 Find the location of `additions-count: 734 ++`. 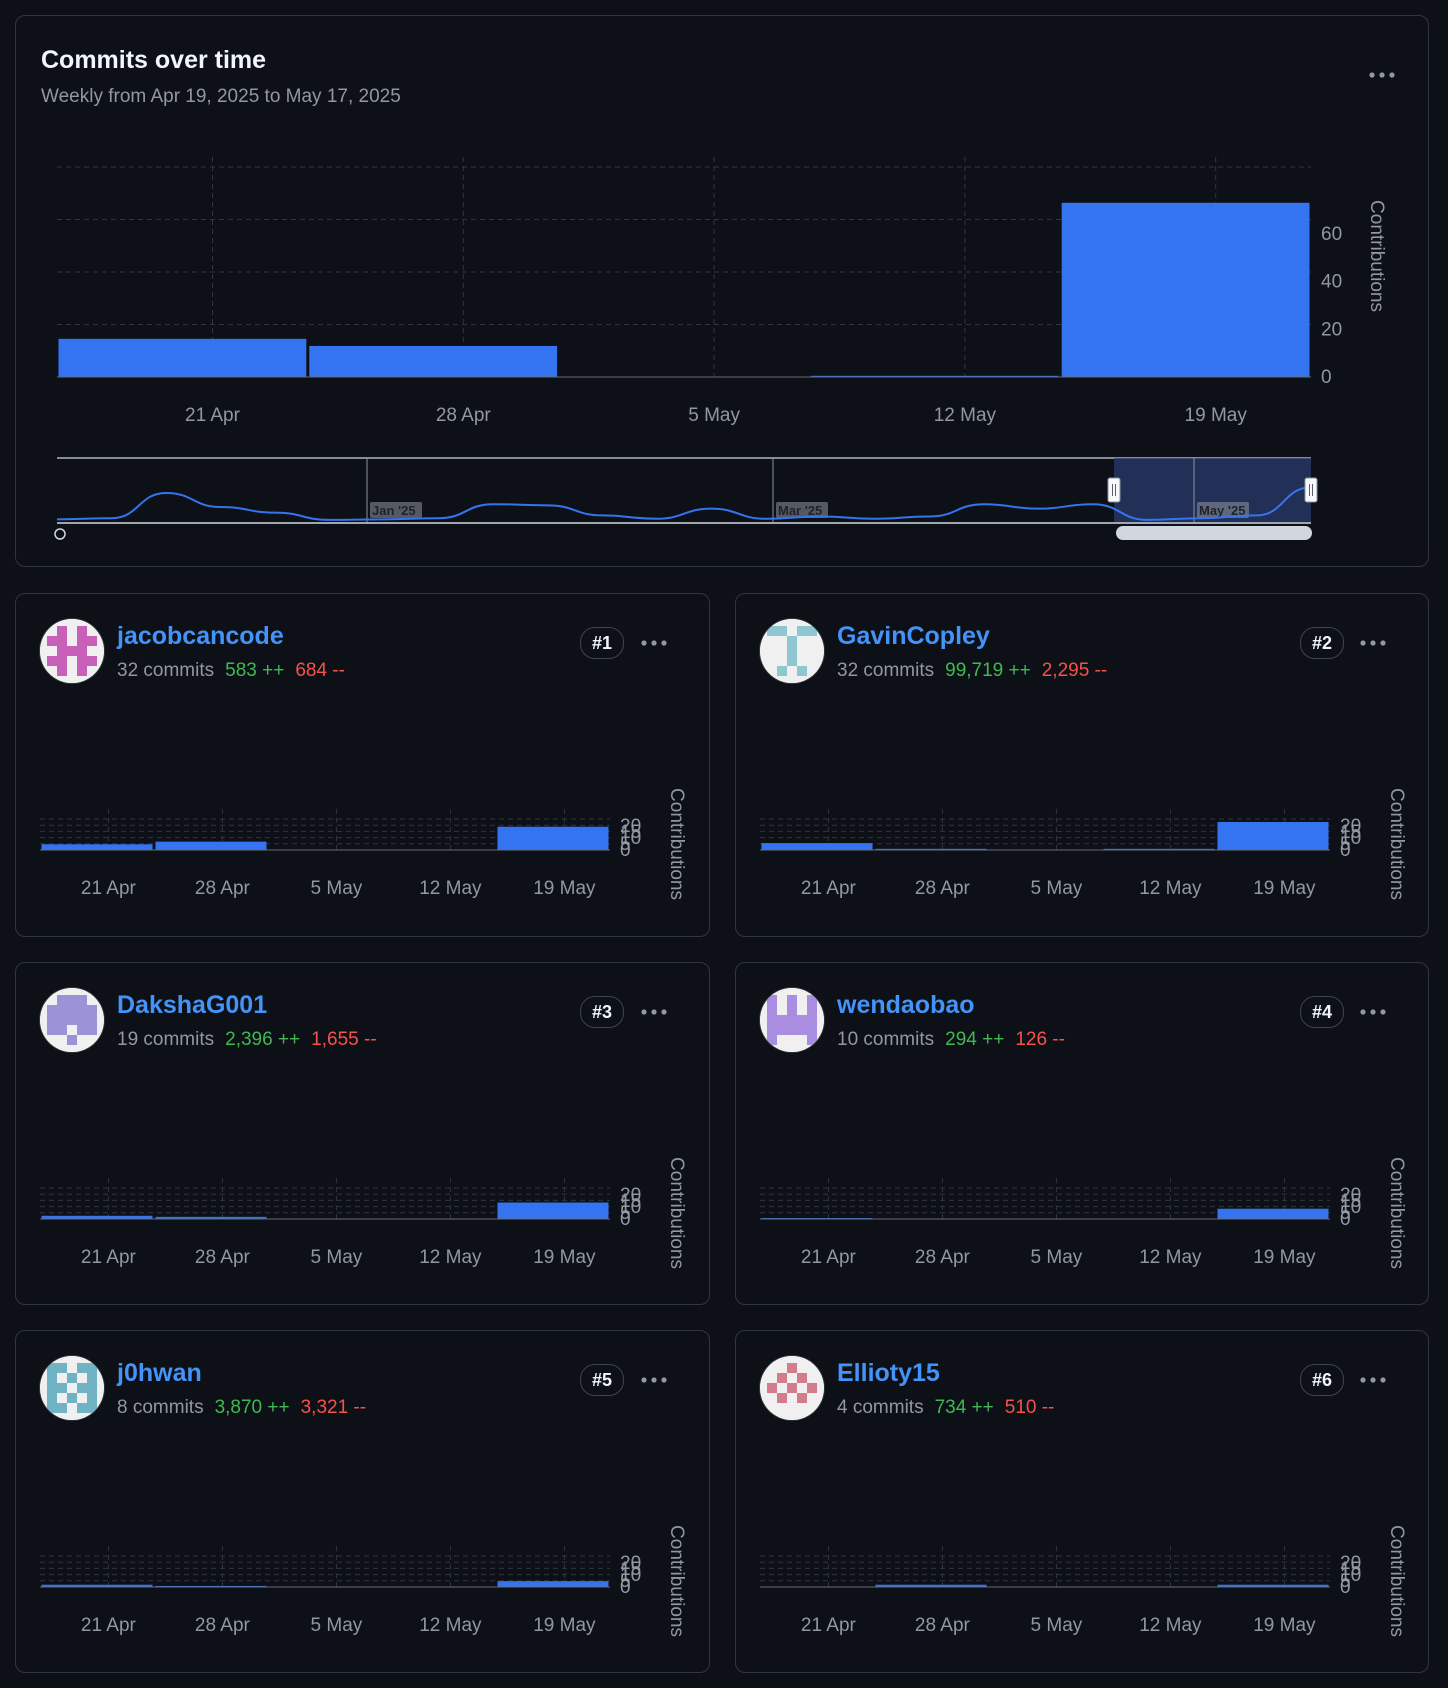

additions-count: 734 ++ is located at coordinates (964, 1407).